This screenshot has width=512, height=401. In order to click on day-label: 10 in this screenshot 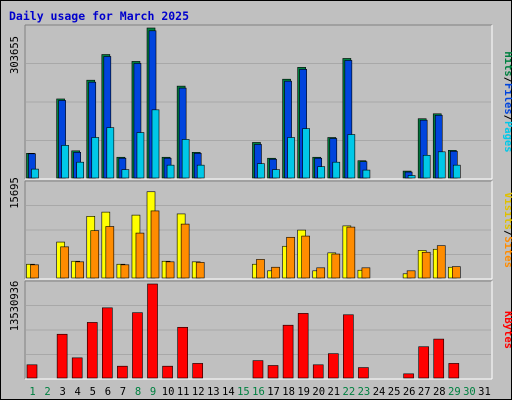, I will do `click(168, 392)`.